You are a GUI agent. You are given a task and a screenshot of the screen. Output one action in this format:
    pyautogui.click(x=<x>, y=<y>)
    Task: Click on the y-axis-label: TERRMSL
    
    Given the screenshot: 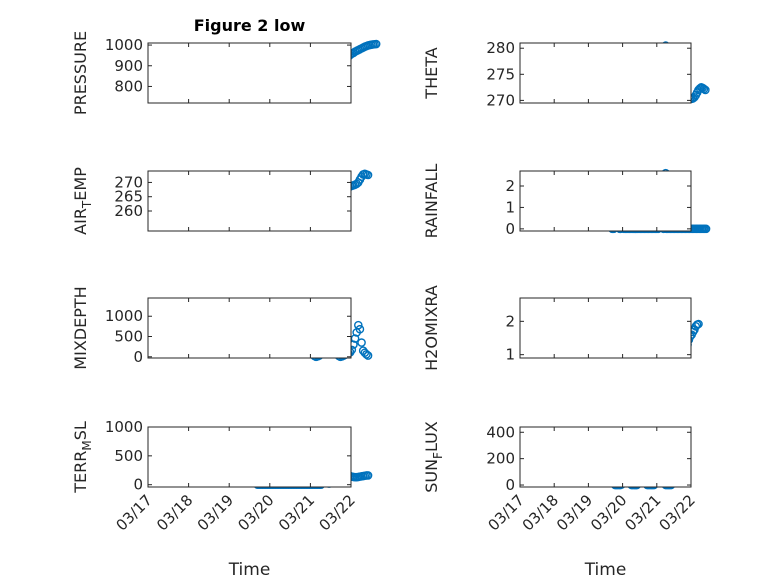 What is the action you would take?
    pyautogui.click(x=82, y=457)
    